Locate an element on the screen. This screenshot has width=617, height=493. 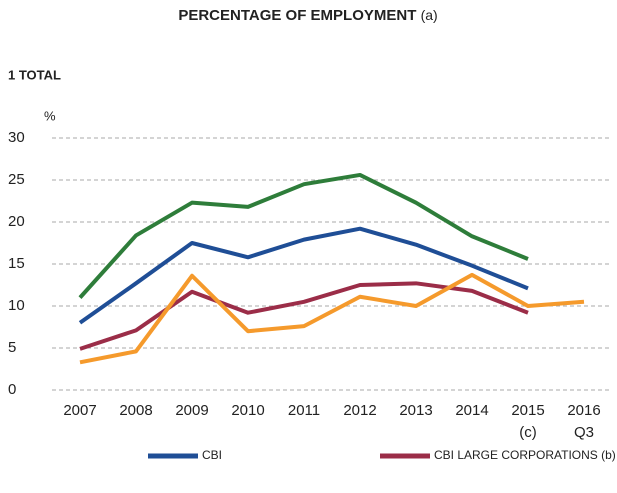
title-note: (a) is located at coordinates (429, 15).